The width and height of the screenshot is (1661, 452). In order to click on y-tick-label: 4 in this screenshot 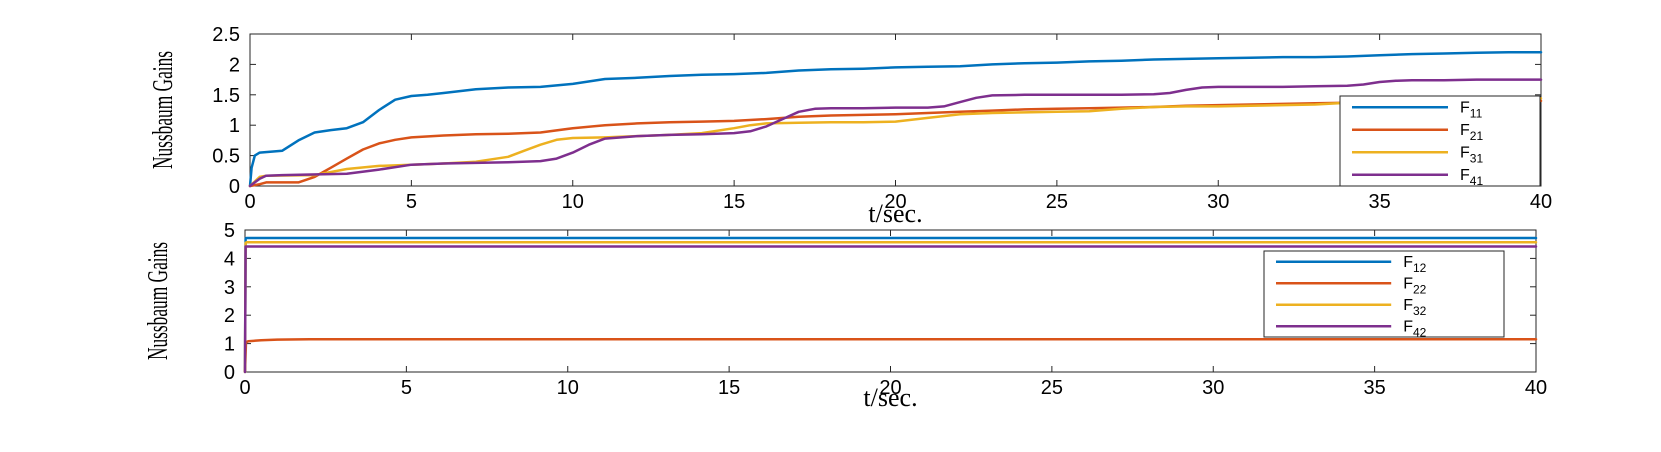, I will do `click(229, 259)`.